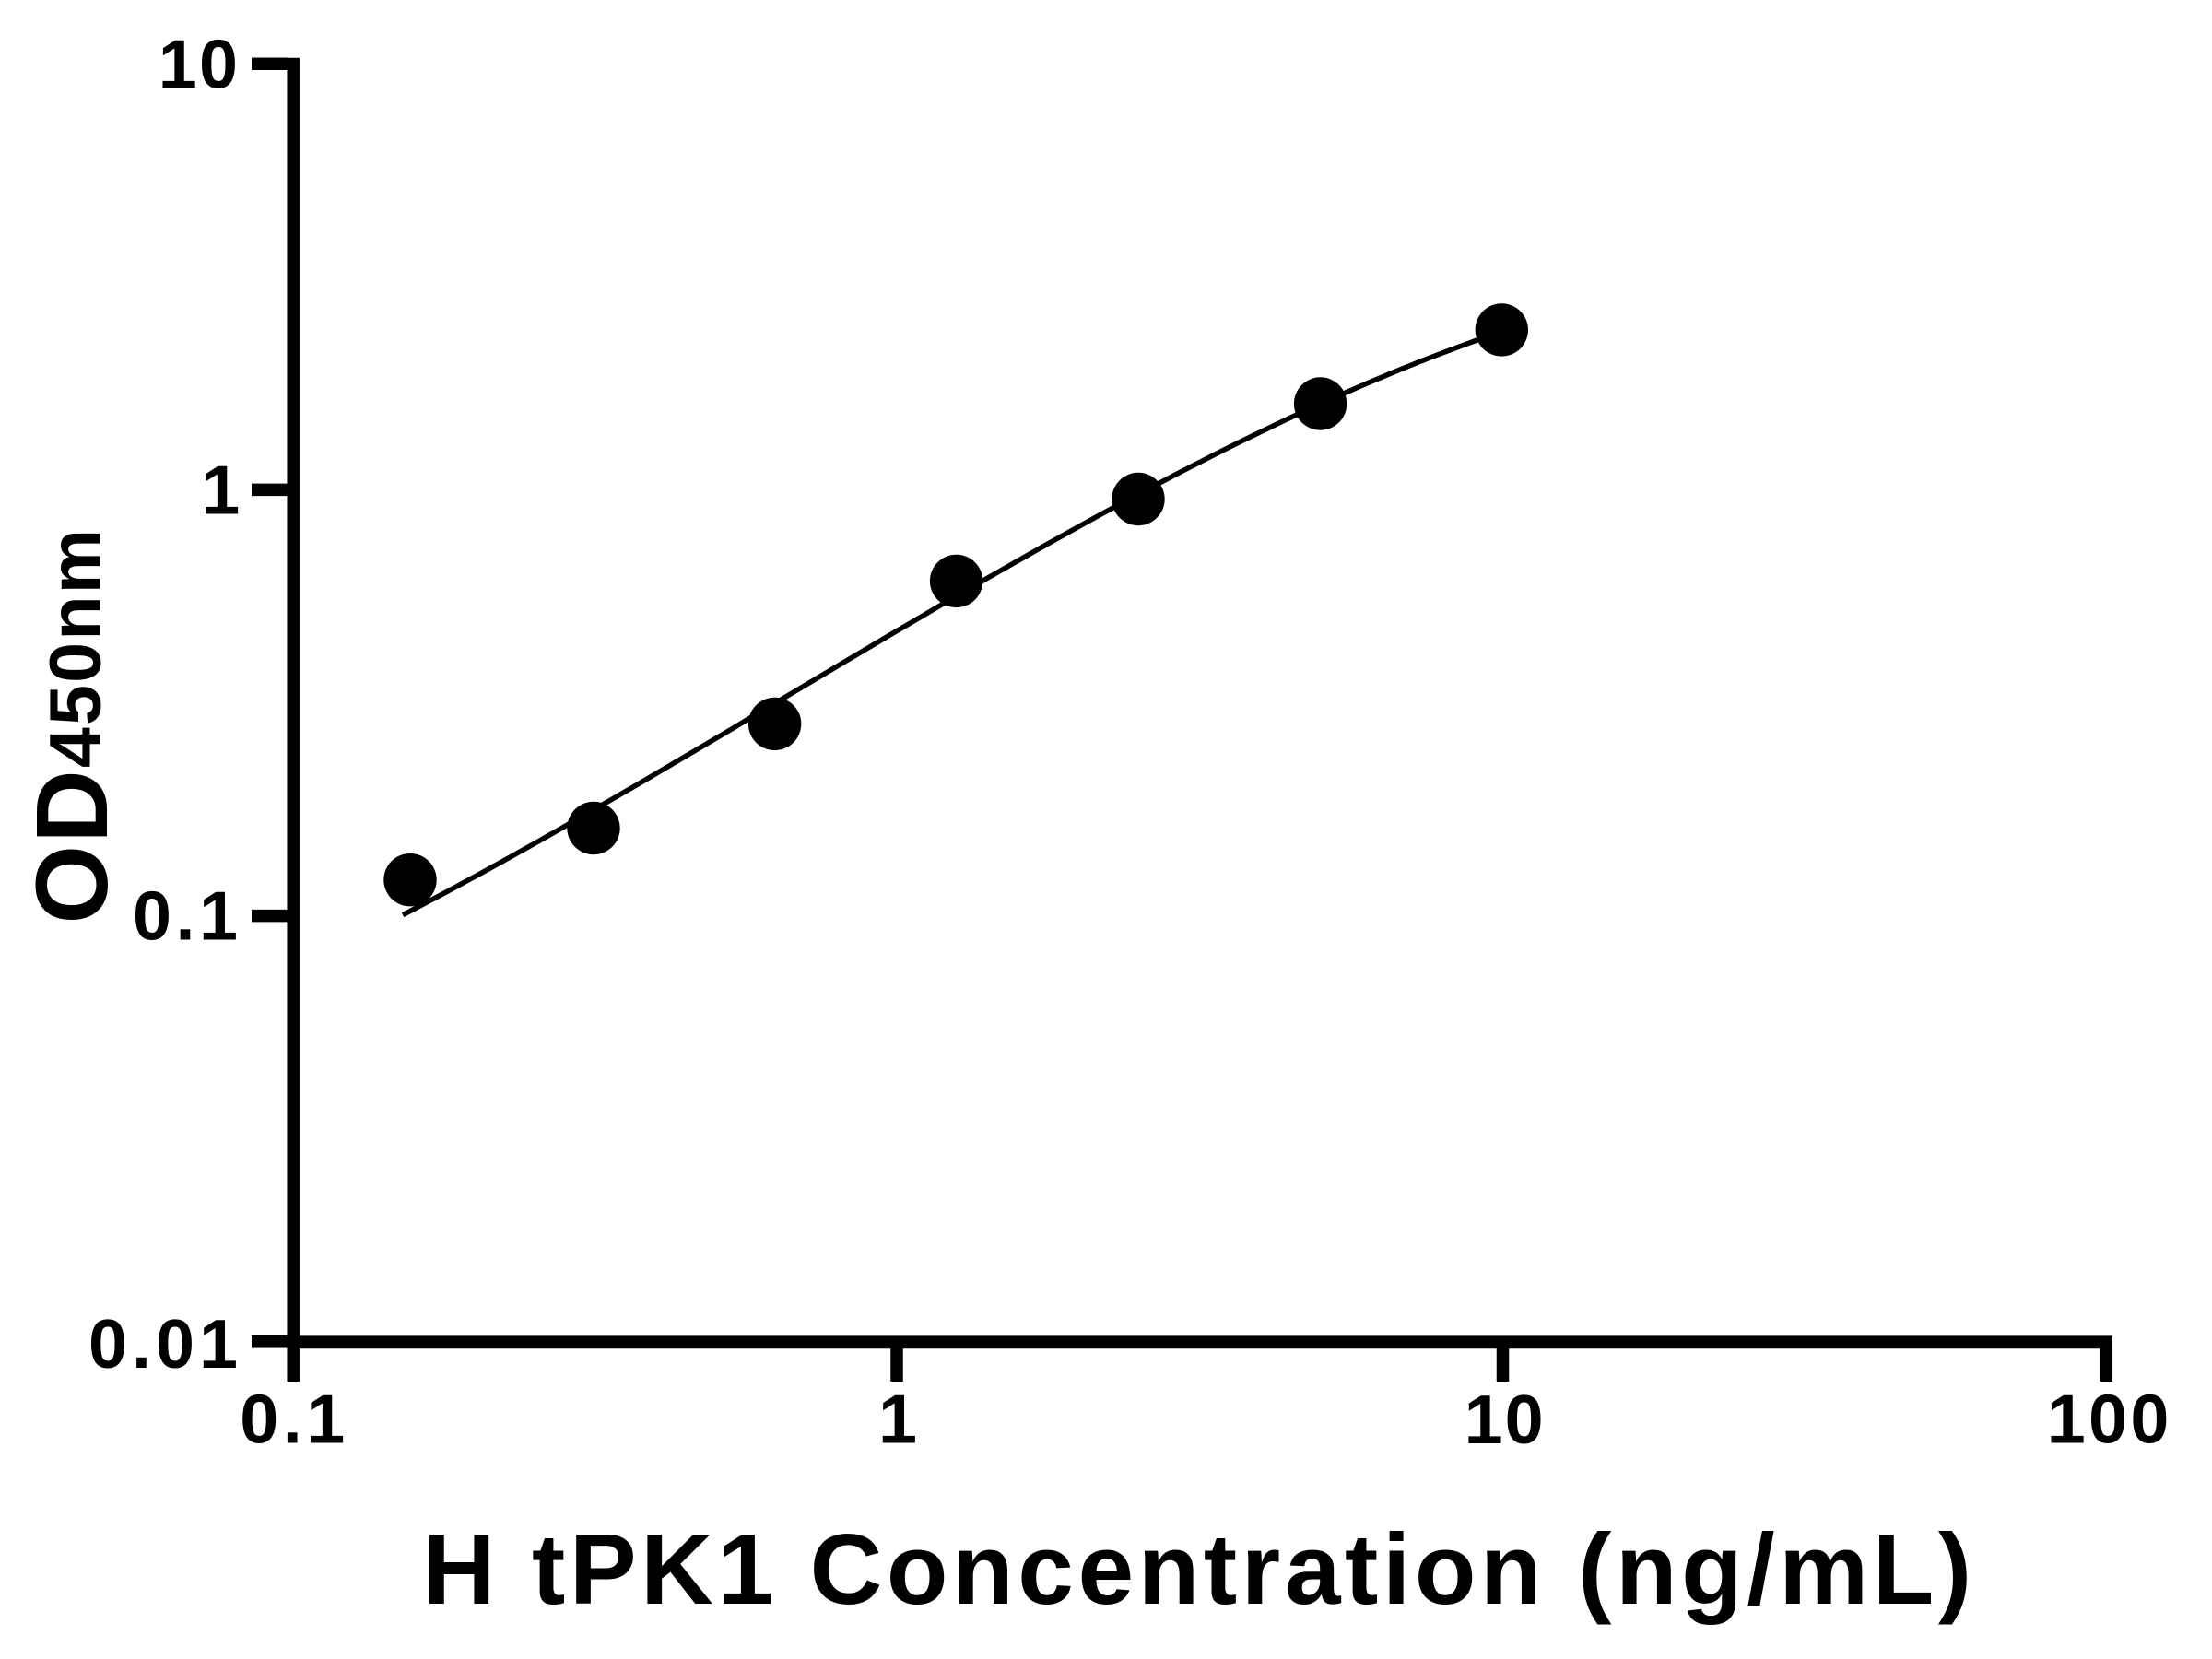  What do you see at coordinates (1199, 1569) in the screenshot?
I see `svg-text: H tPK1 Concentration (ng/mL)` at bounding box center [1199, 1569].